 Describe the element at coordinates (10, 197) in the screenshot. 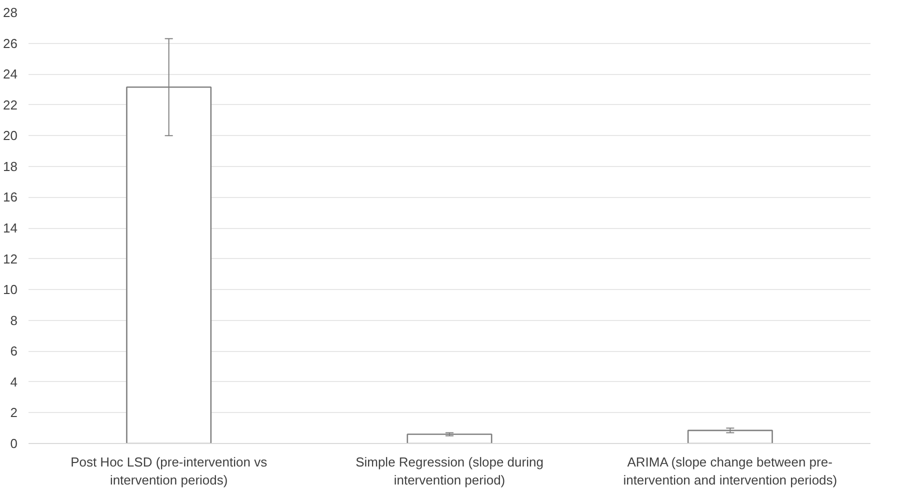

I see `y-tick-label: 16` at that location.